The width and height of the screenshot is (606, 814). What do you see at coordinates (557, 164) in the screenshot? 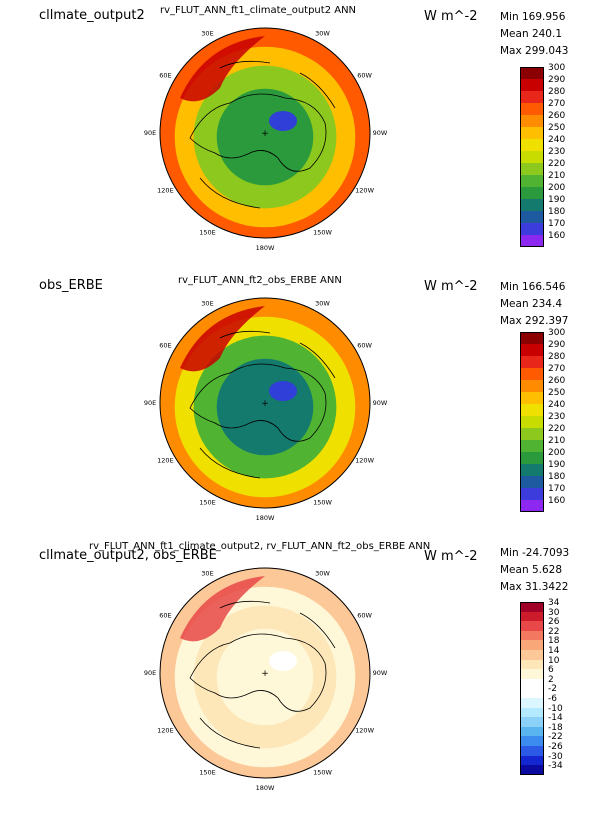
I see `colorbar-tick-label: 220` at bounding box center [557, 164].